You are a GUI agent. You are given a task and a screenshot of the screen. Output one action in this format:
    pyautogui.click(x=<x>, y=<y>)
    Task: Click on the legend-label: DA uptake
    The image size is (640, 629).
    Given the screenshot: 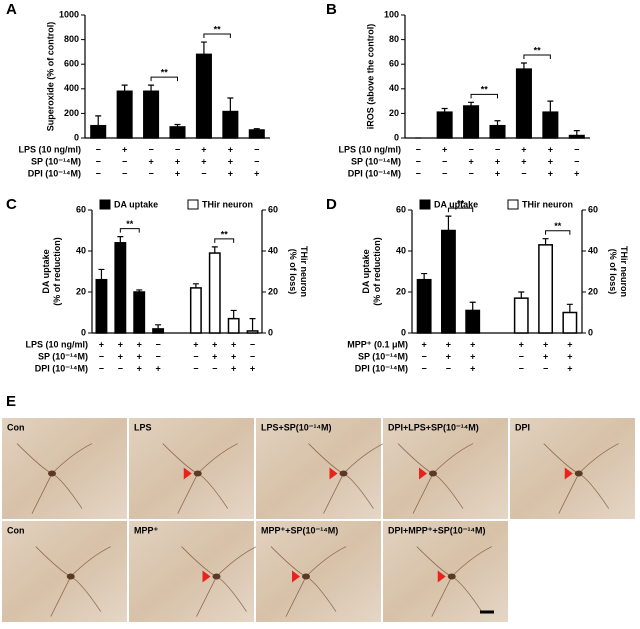 What is the action you would take?
    pyautogui.click(x=136, y=204)
    